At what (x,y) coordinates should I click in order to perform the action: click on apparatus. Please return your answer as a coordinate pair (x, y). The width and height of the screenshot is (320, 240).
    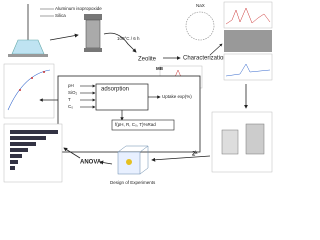
    Looking at the image, I should click on (242, 142).